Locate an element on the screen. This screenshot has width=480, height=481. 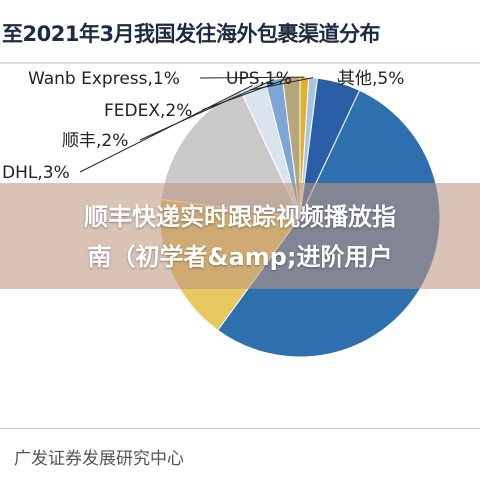
chart-title: 至2021年3月我国发往海外包裹渠道分布 is located at coordinates (191, 34).